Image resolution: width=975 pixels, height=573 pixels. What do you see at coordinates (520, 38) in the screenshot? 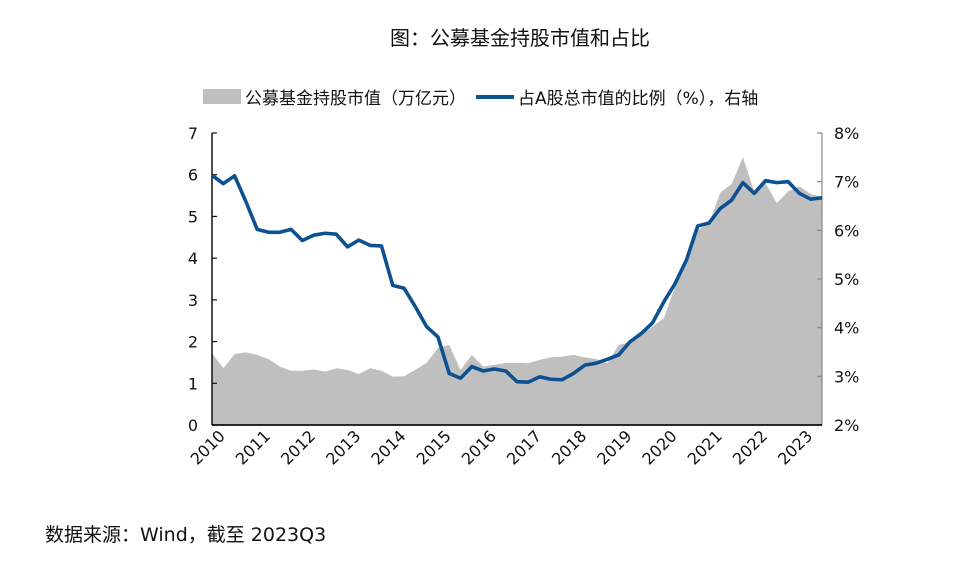
I see `chart-title: 图：公募基金持股市值和占比` at bounding box center [520, 38].